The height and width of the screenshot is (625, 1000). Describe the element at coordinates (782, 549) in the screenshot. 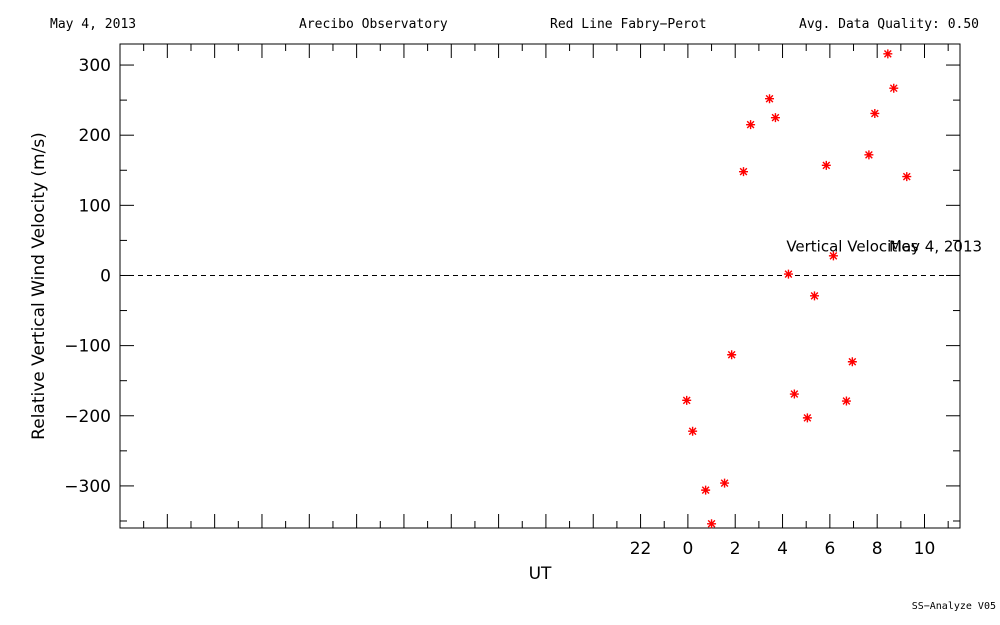

I see `x-tick-label: 4` at that location.